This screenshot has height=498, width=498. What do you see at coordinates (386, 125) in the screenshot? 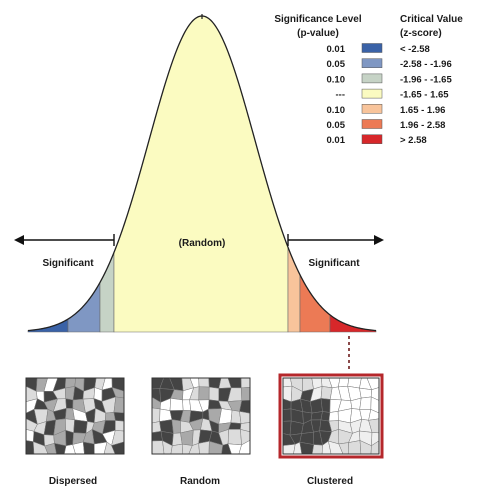
I see `legend-row: 0.05 1.96 - 2.58` at bounding box center [386, 125].